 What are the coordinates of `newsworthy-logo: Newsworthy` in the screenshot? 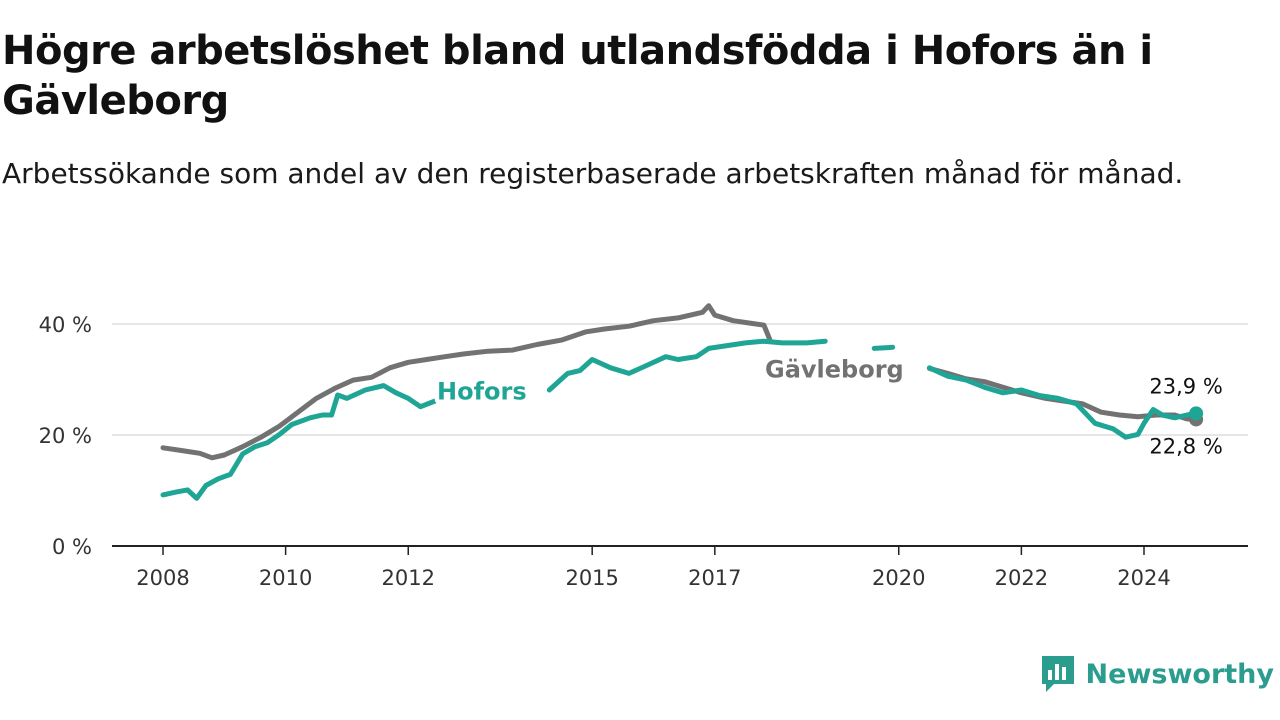 It's located at (1157, 674).